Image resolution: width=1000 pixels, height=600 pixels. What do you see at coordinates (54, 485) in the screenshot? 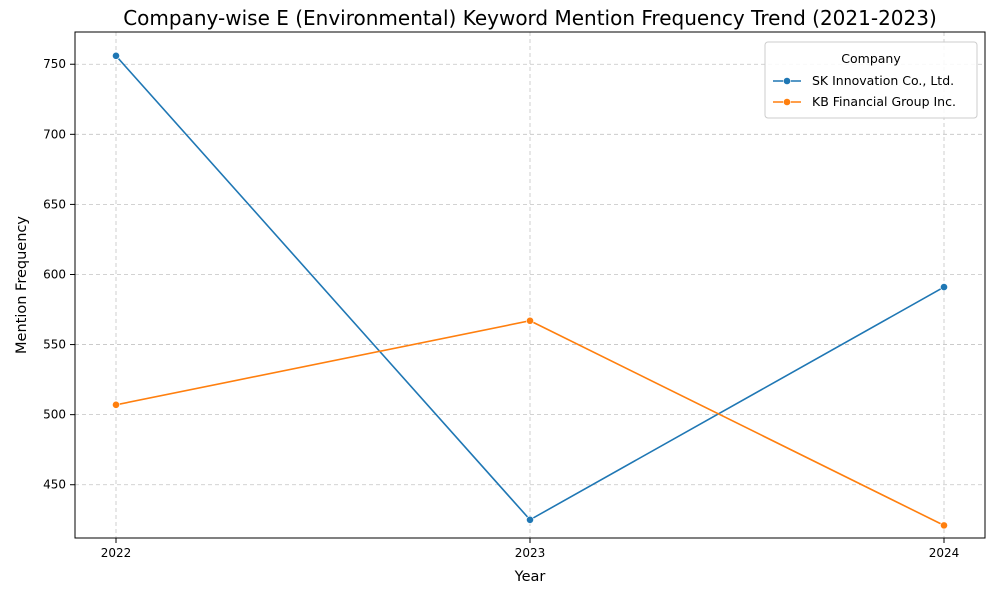
I see `y-tick-label: 450` at bounding box center [54, 485].